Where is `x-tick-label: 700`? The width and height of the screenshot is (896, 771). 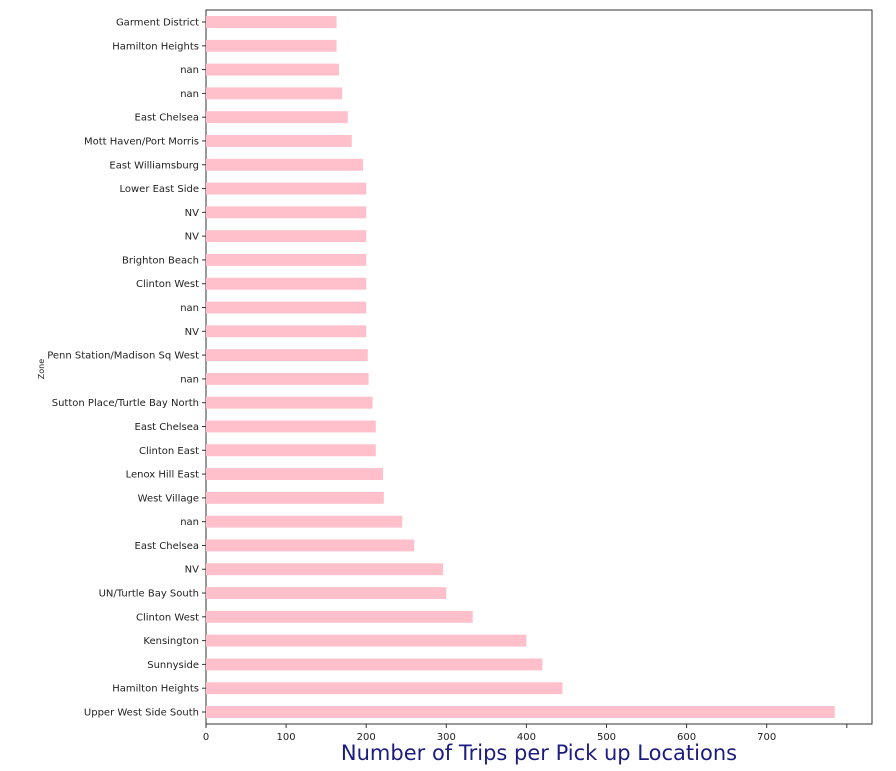 x-tick-label: 700 is located at coordinates (766, 737).